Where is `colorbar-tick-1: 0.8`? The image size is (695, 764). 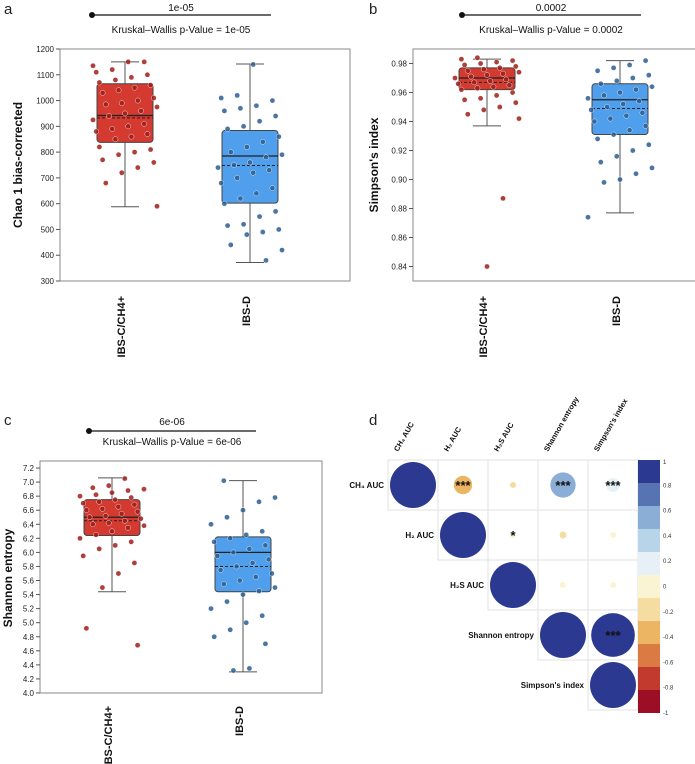 colorbar-tick-1: 0.8 is located at coordinates (667, 486).